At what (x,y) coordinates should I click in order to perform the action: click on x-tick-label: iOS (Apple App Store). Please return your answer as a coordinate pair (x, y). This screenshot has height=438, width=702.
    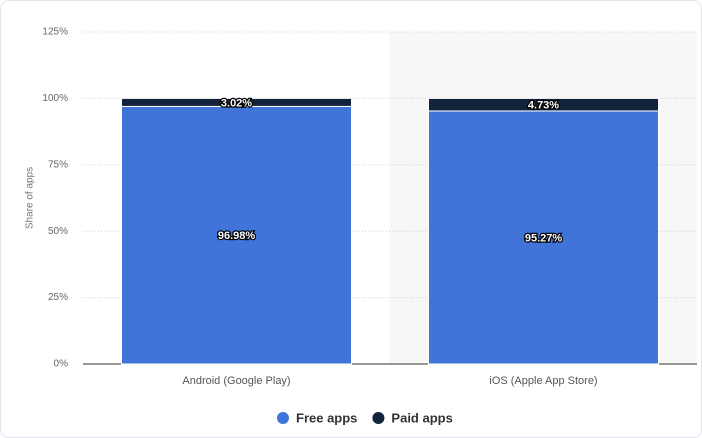
    Looking at the image, I should click on (543, 381).